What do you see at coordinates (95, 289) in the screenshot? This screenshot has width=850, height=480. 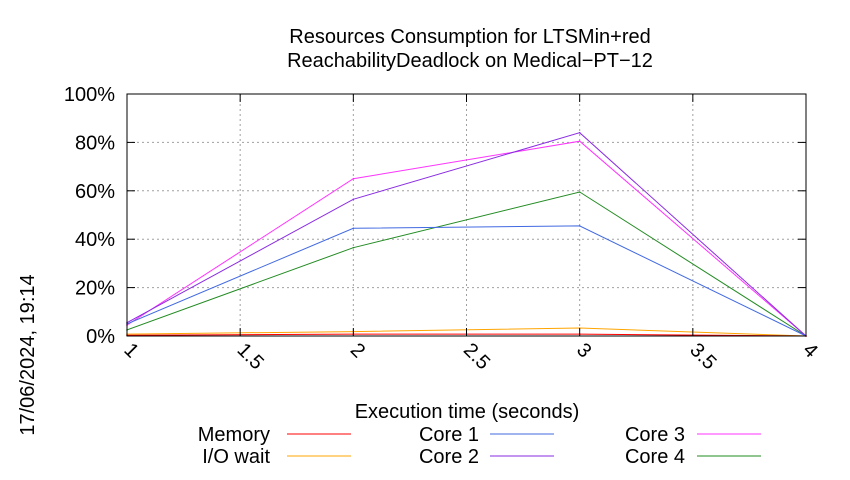 I see `y-tick-label: 20%` at bounding box center [95, 289].